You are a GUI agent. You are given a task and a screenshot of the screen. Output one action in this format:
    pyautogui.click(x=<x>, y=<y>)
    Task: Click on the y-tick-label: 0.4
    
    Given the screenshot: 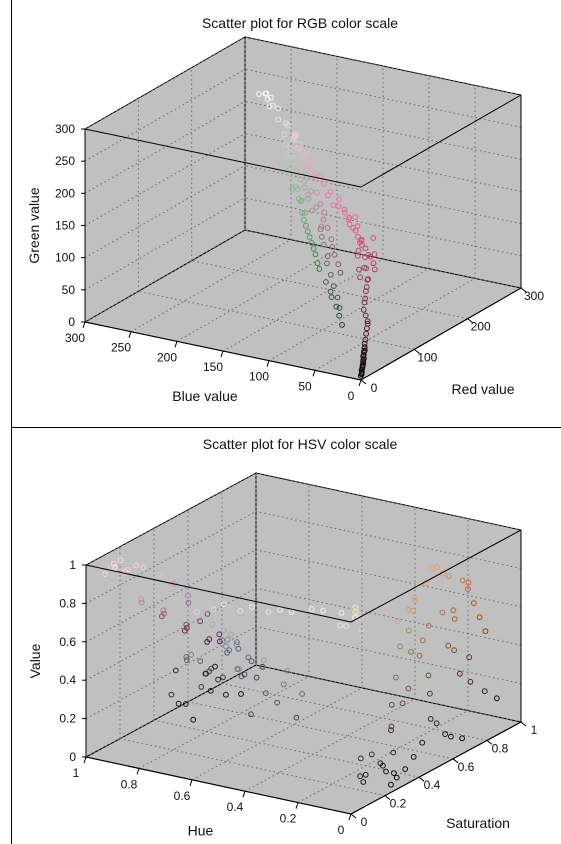 What is the action you would take?
    pyautogui.click(x=235, y=807)
    